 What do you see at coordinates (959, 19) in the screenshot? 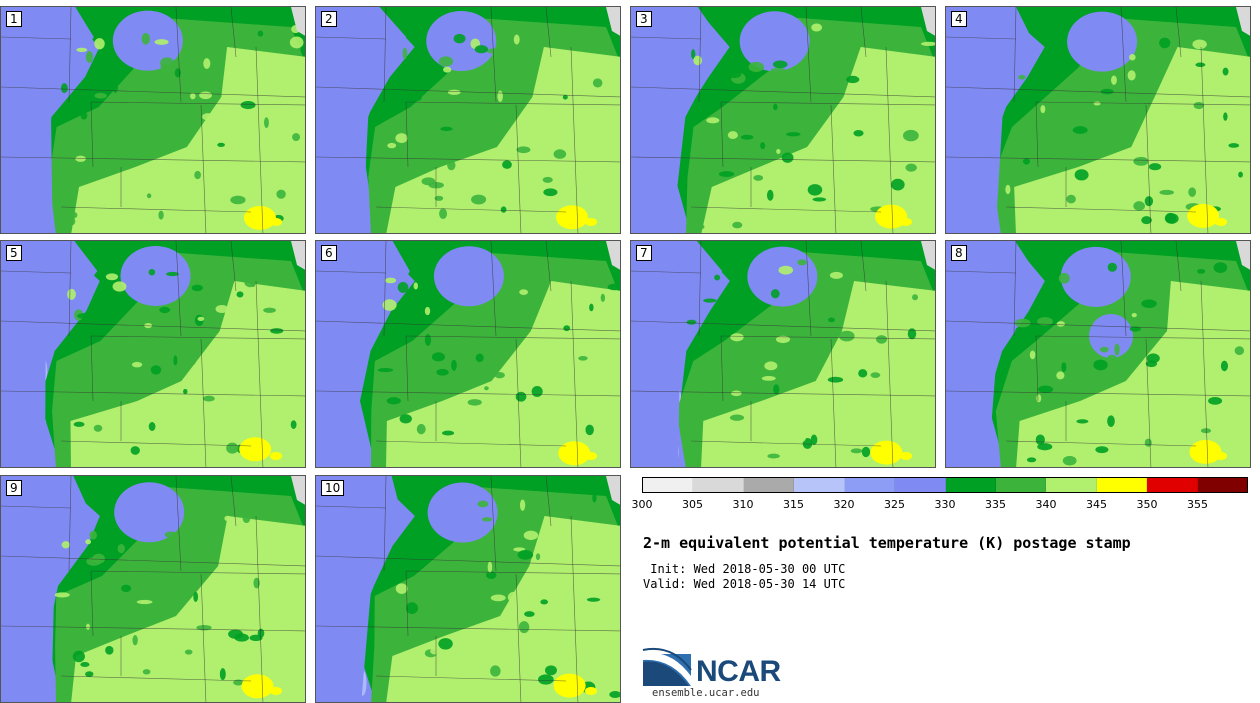
I see `panel-number-label: 4` at bounding box center [959, 19].